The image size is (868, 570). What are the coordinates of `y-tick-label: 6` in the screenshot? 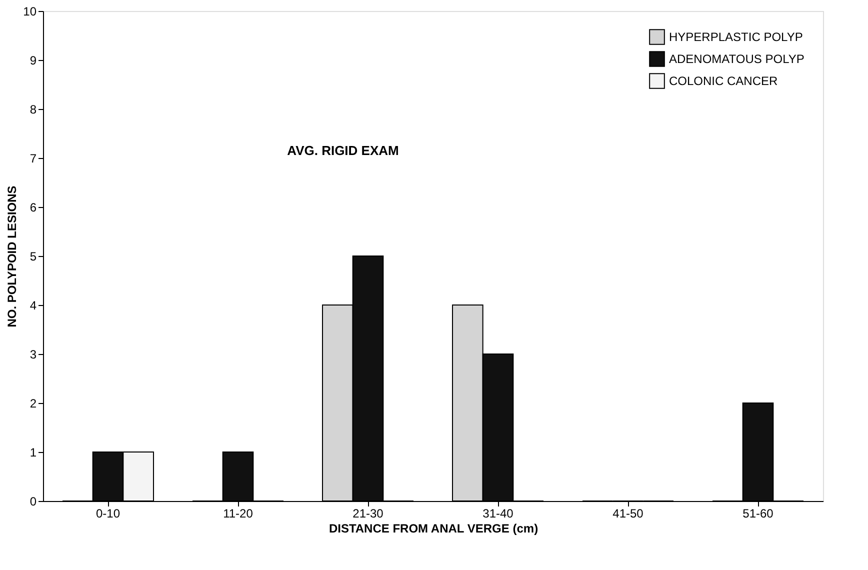 It's located at (33, 207).